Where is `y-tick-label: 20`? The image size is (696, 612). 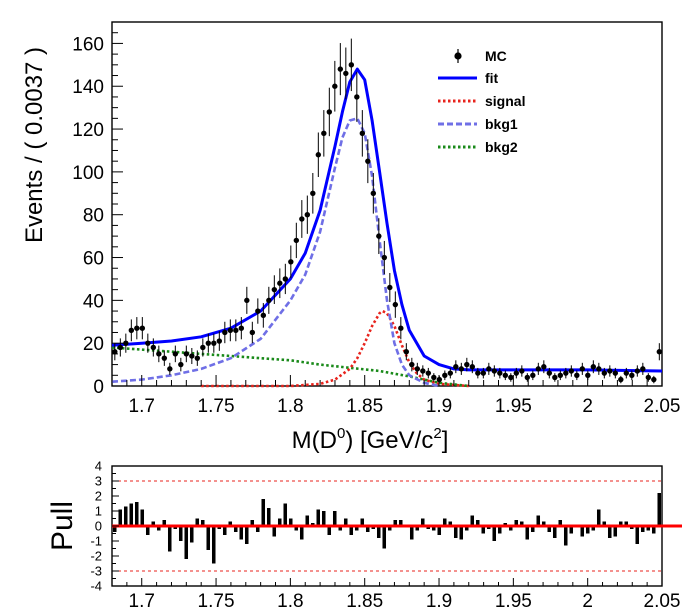
y-tick-label: 20 is located at coordinates (93, 344).